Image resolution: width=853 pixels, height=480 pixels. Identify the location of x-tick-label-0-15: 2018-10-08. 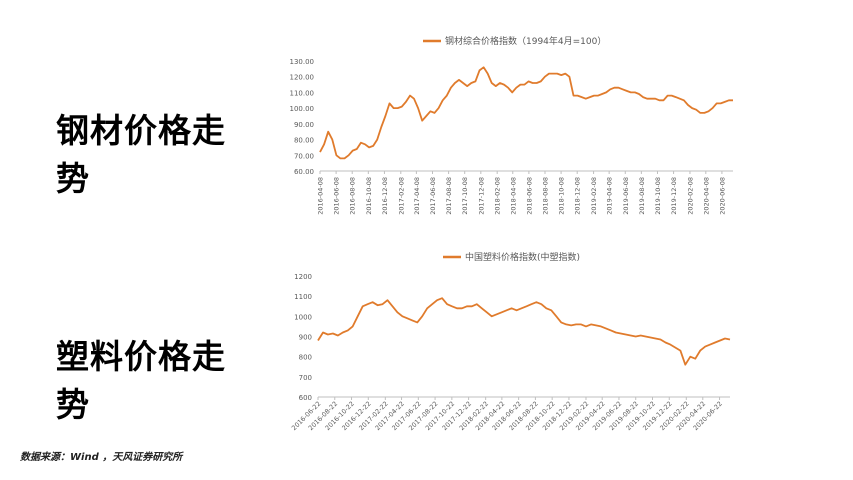
(562, 196).